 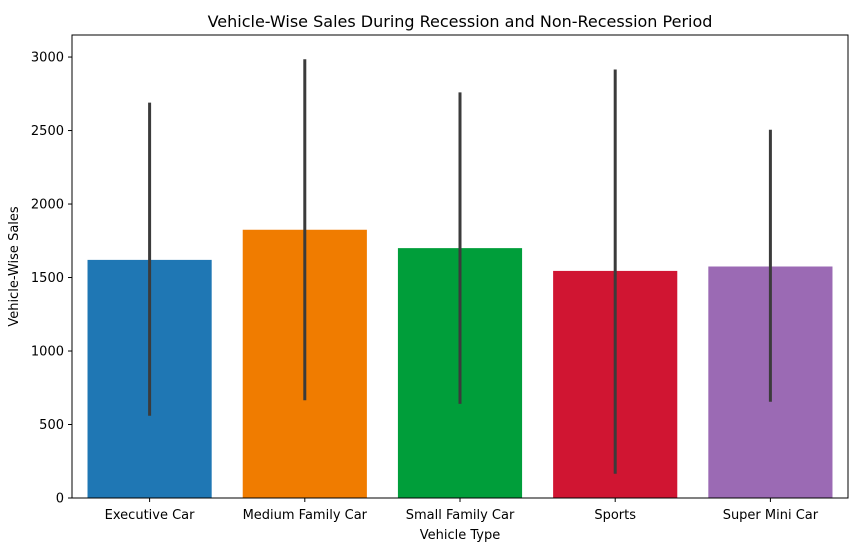 What do you see at coordinates (60, 499) in the screenshot?
I see `y-tick-label-0: 0` at bounding box center [60, 499].